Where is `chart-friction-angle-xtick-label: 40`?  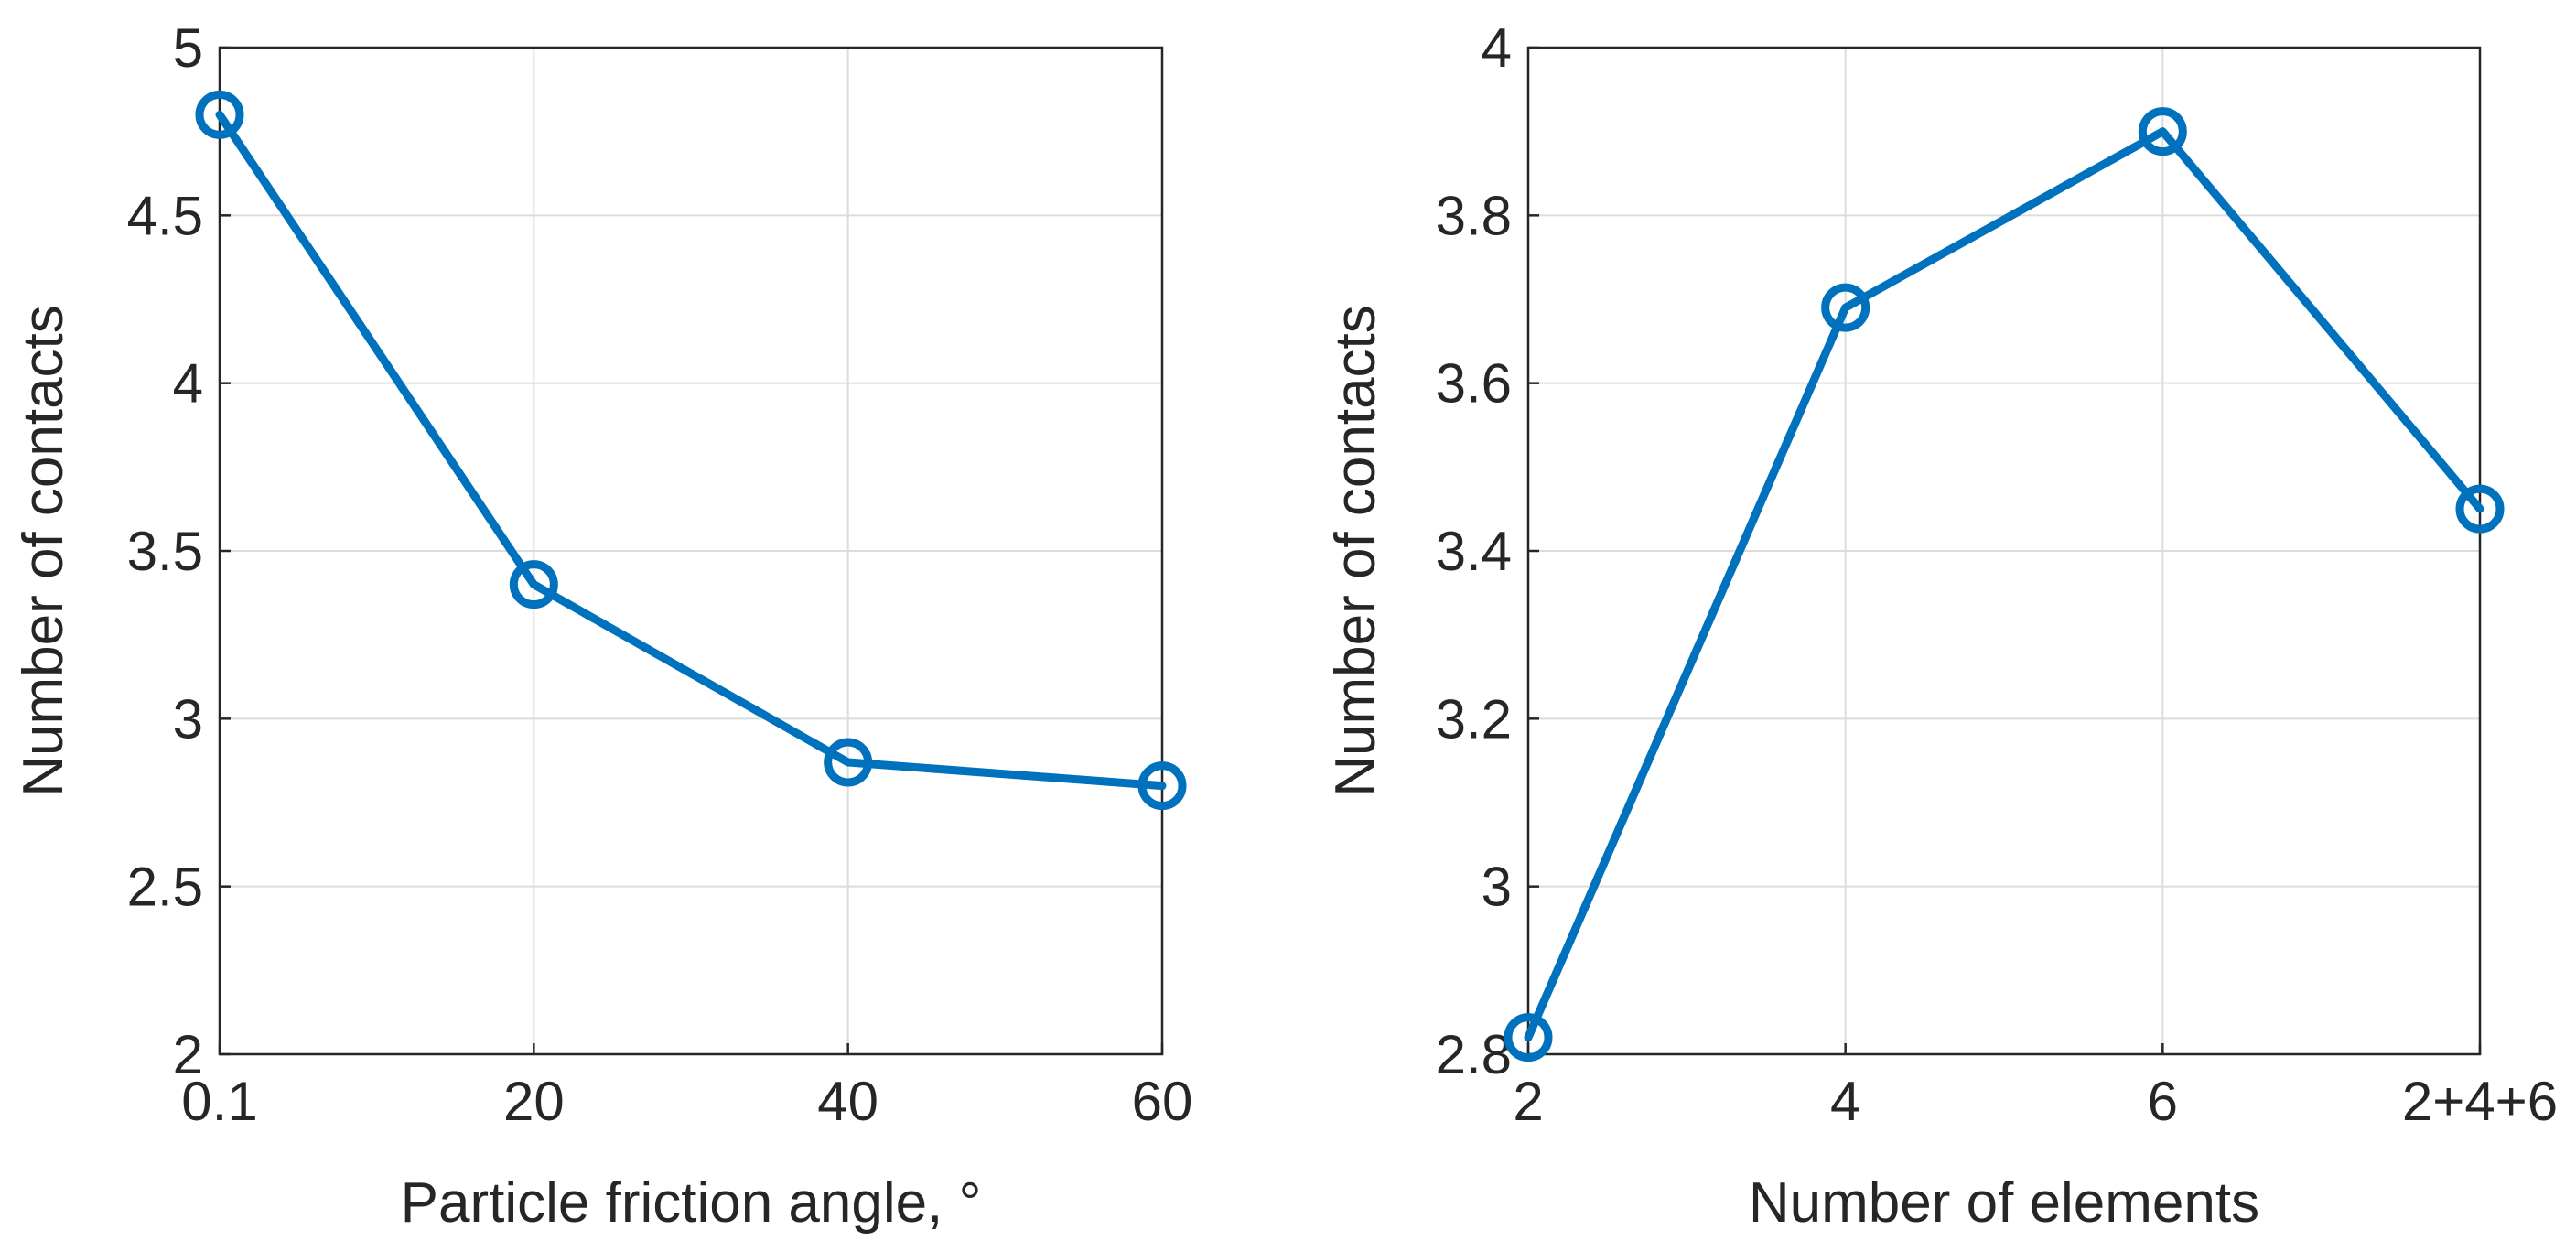
chart-friction-angle-xtick-label: 40 is located at coordinates (847, 1101).